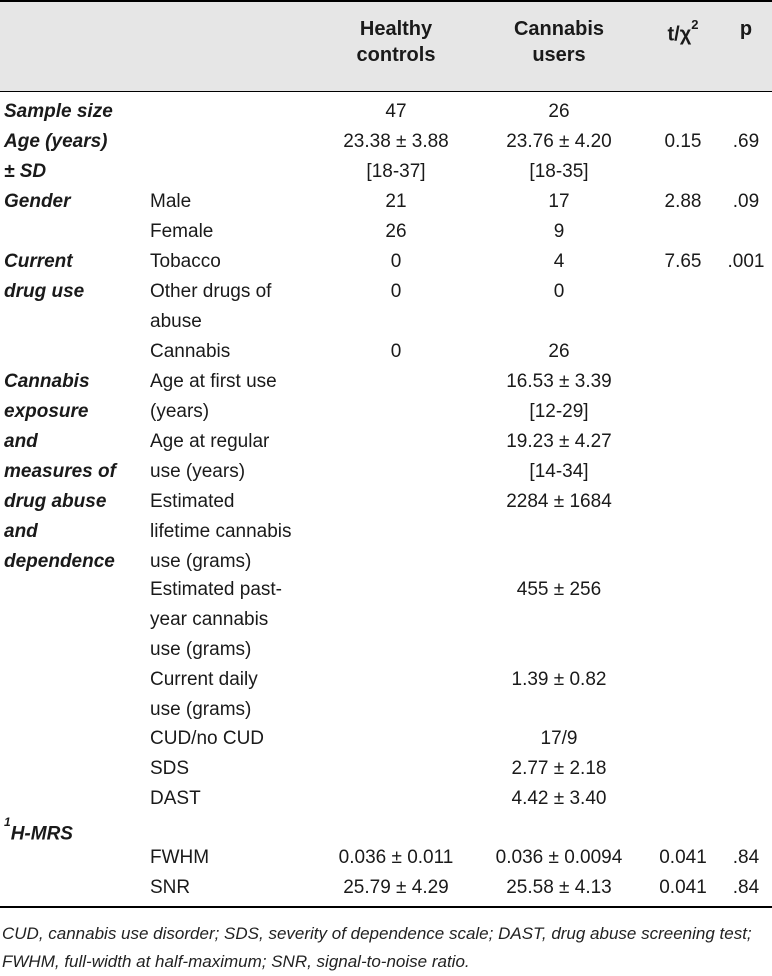  What do you see at coordinates (386, 91) in the screenshot?
I see `header-rule` at bounding box center [386, 91].